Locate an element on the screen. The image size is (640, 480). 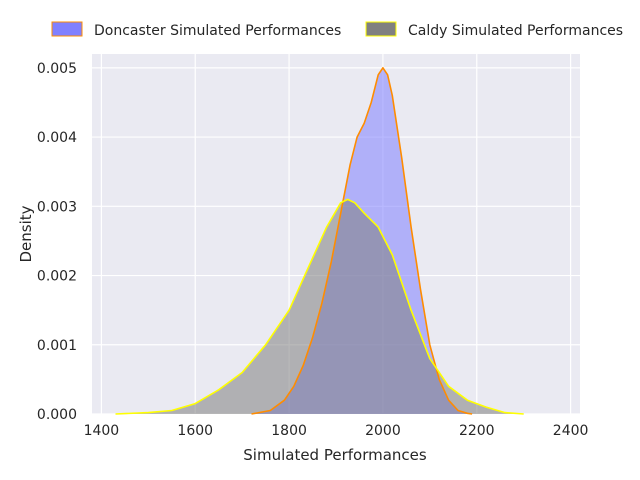
x-tick-label-4: 2200 is located at coordinates (477, 431).